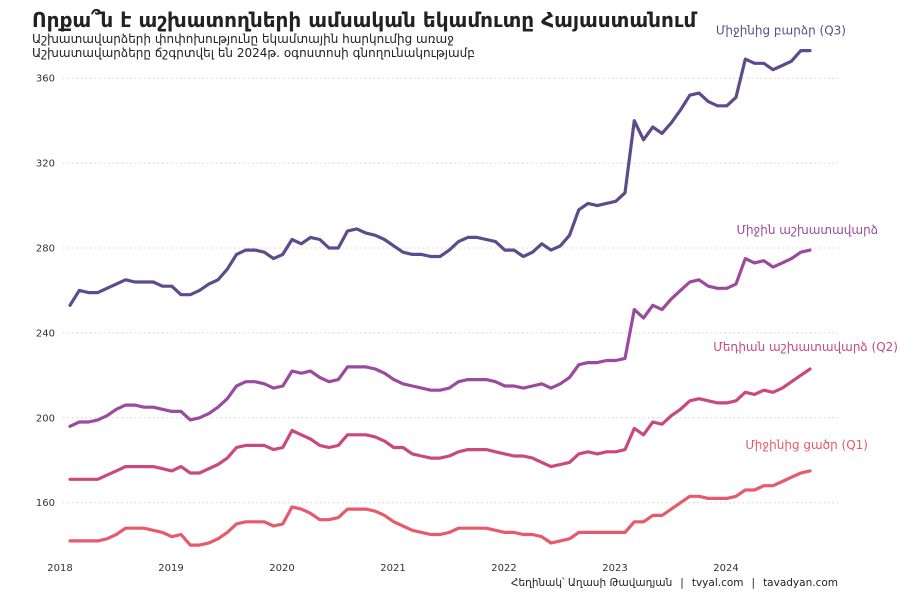 This screenshot has height=600, width=900. Describe the element at coordinates (281, 568) in the screenshot. I see `x-tick-label-2020: 2020` at that location.